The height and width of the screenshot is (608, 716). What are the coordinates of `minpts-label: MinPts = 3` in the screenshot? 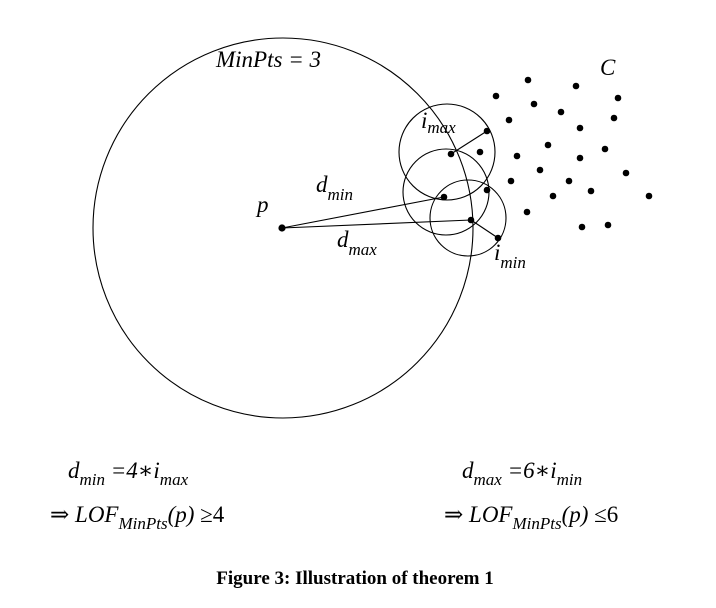 It's located at (268, 59).